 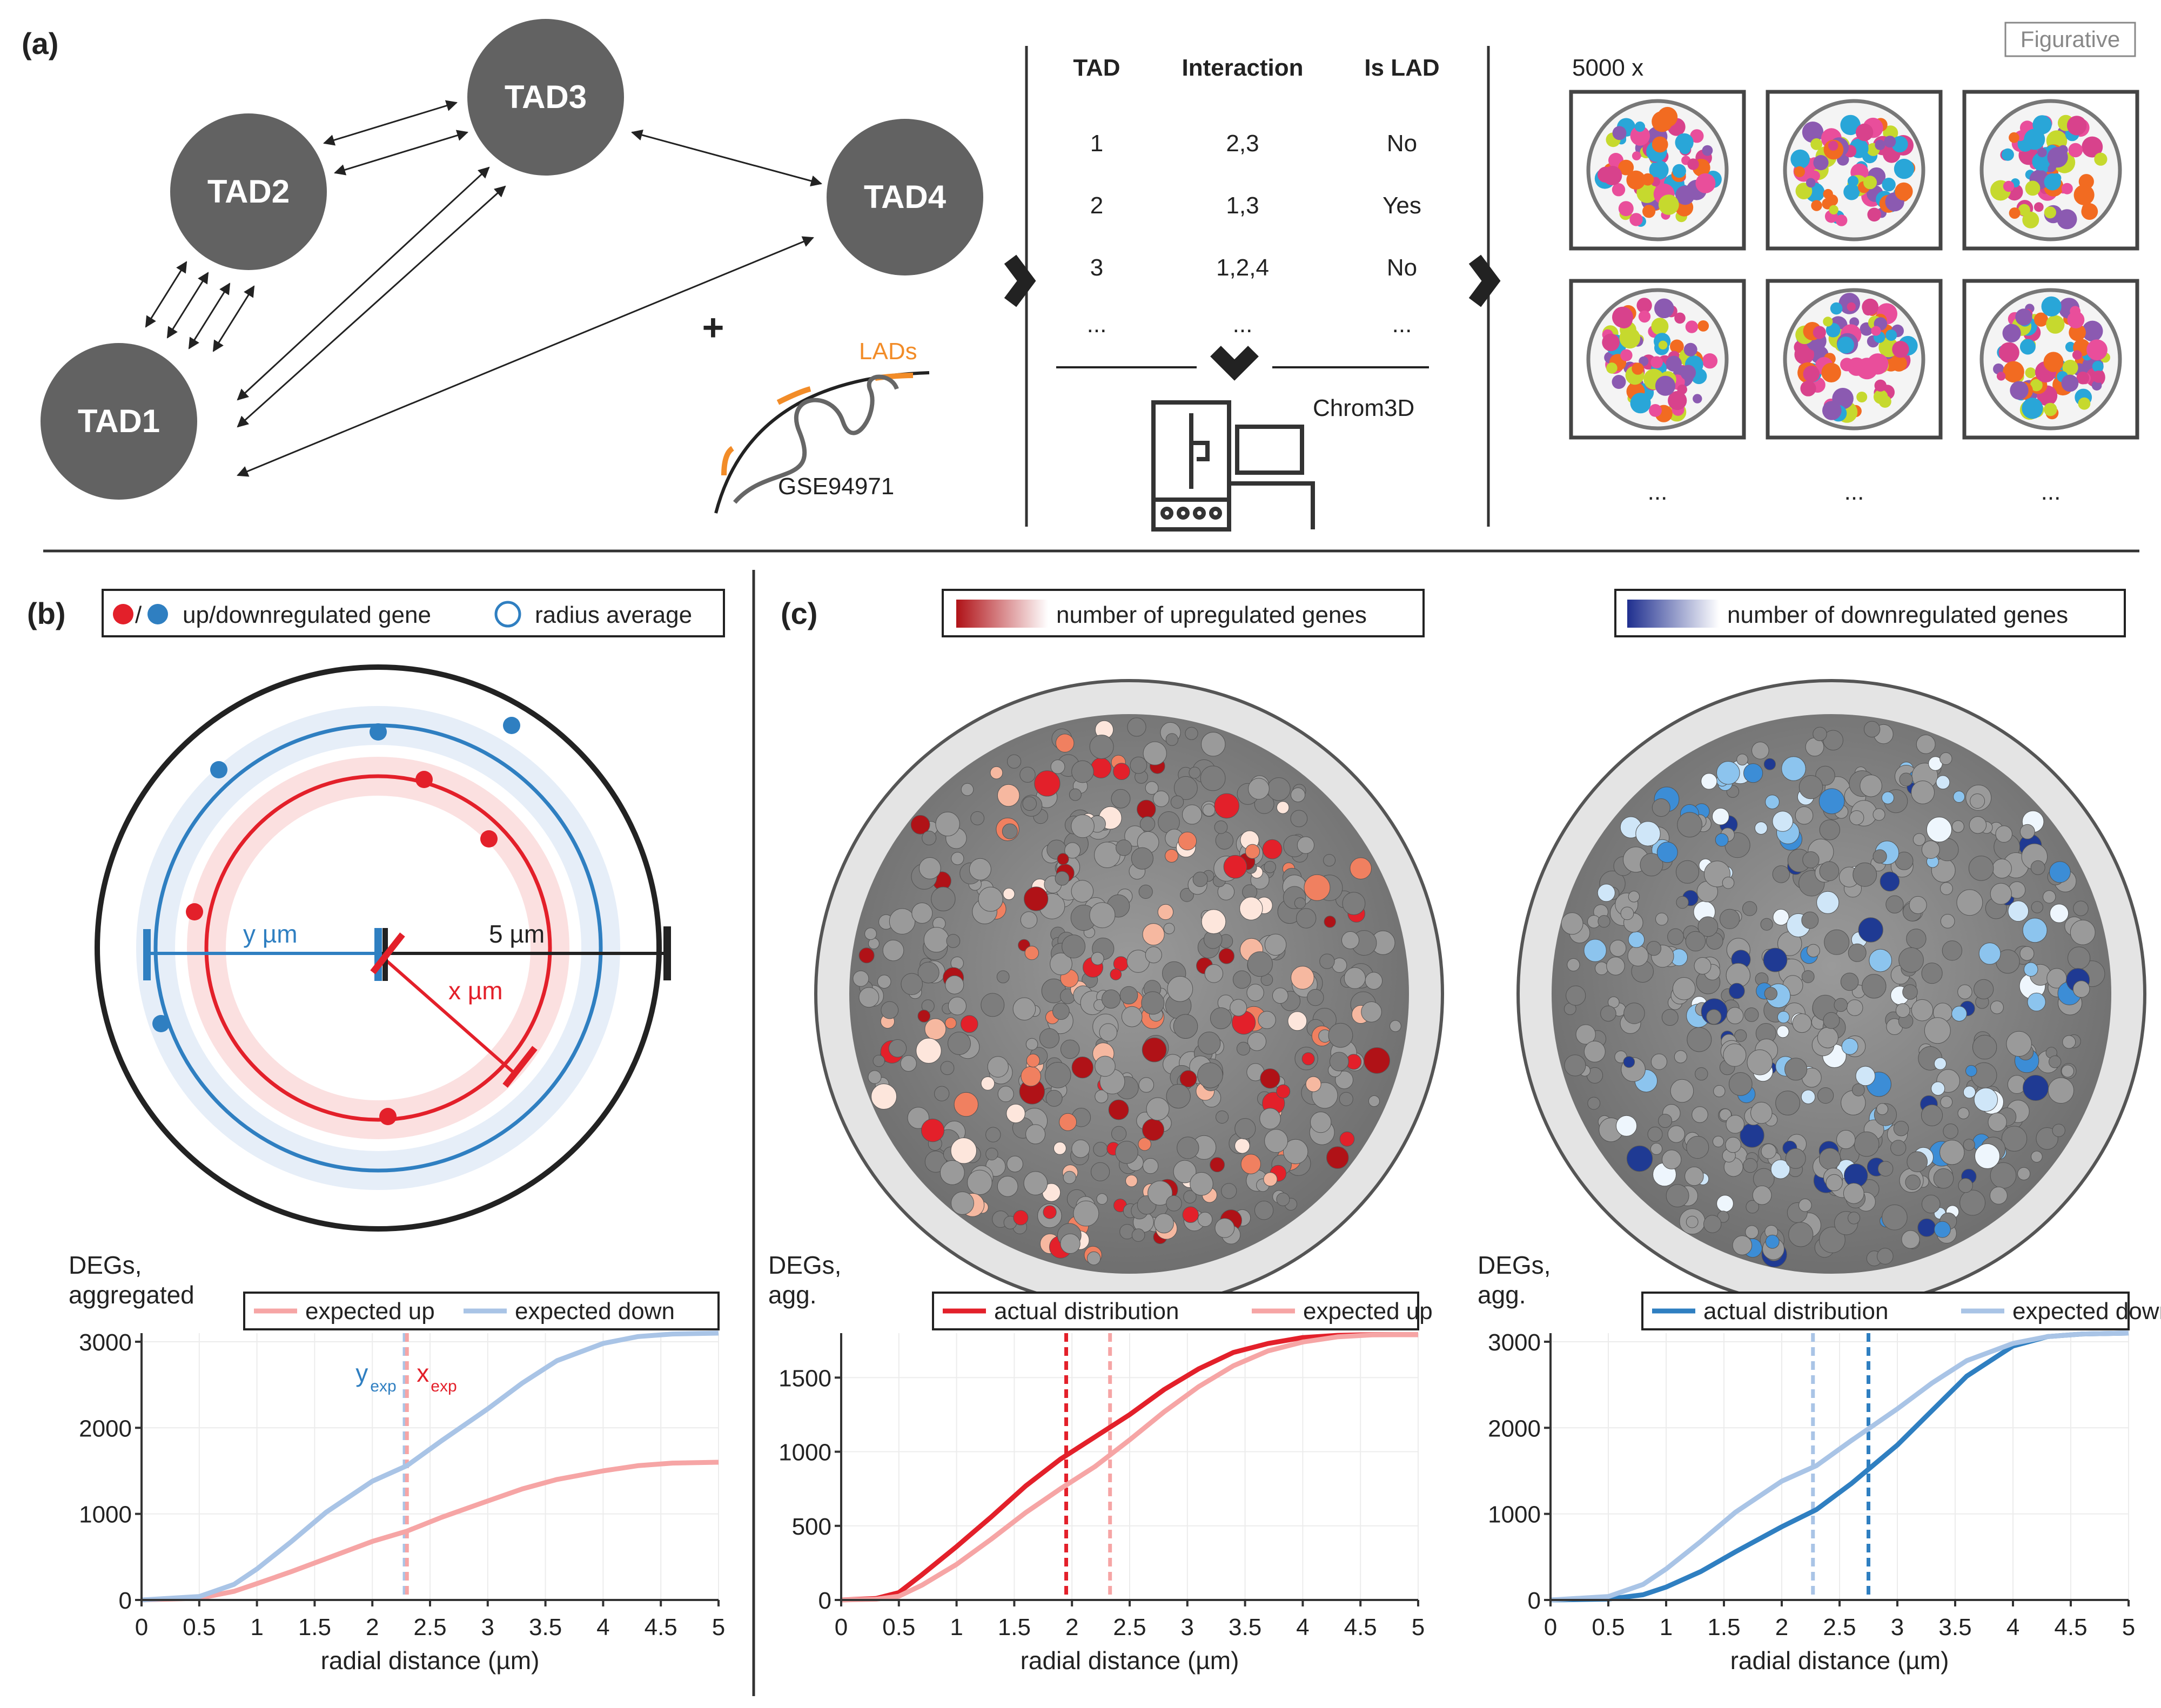 I want to click on tad1-node, so click(x=119, y=421).